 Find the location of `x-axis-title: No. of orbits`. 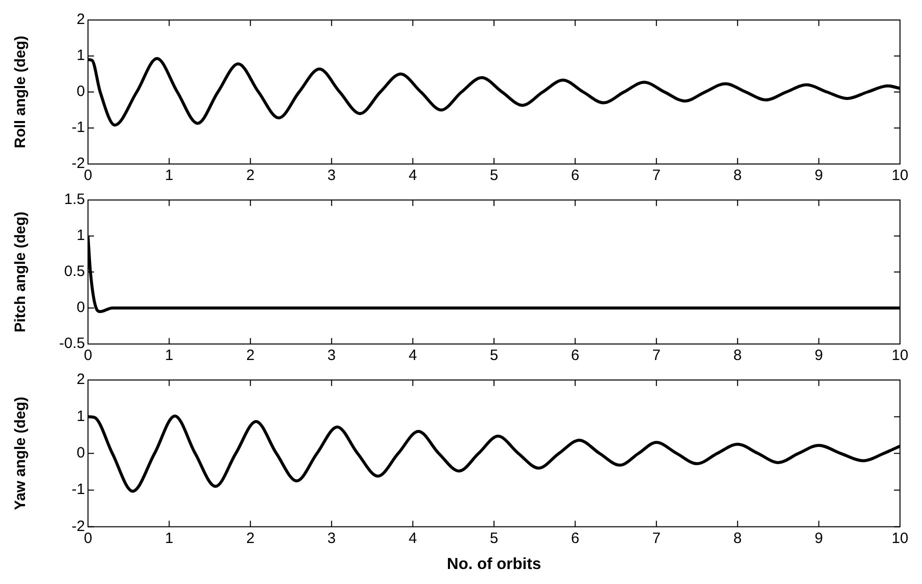

x-axis-title: No. of orbits is located at coordinates (494, 564).